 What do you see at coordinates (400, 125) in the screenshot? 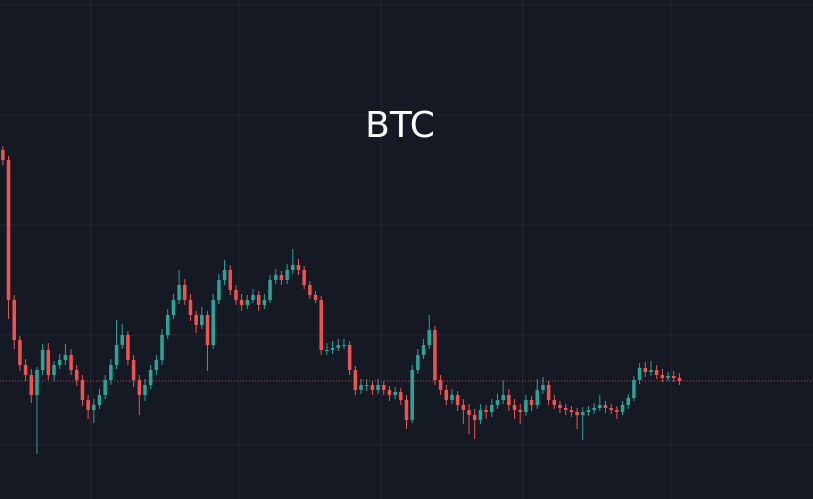
I see `chart-title: BTC` at bounding box center [400, 125].